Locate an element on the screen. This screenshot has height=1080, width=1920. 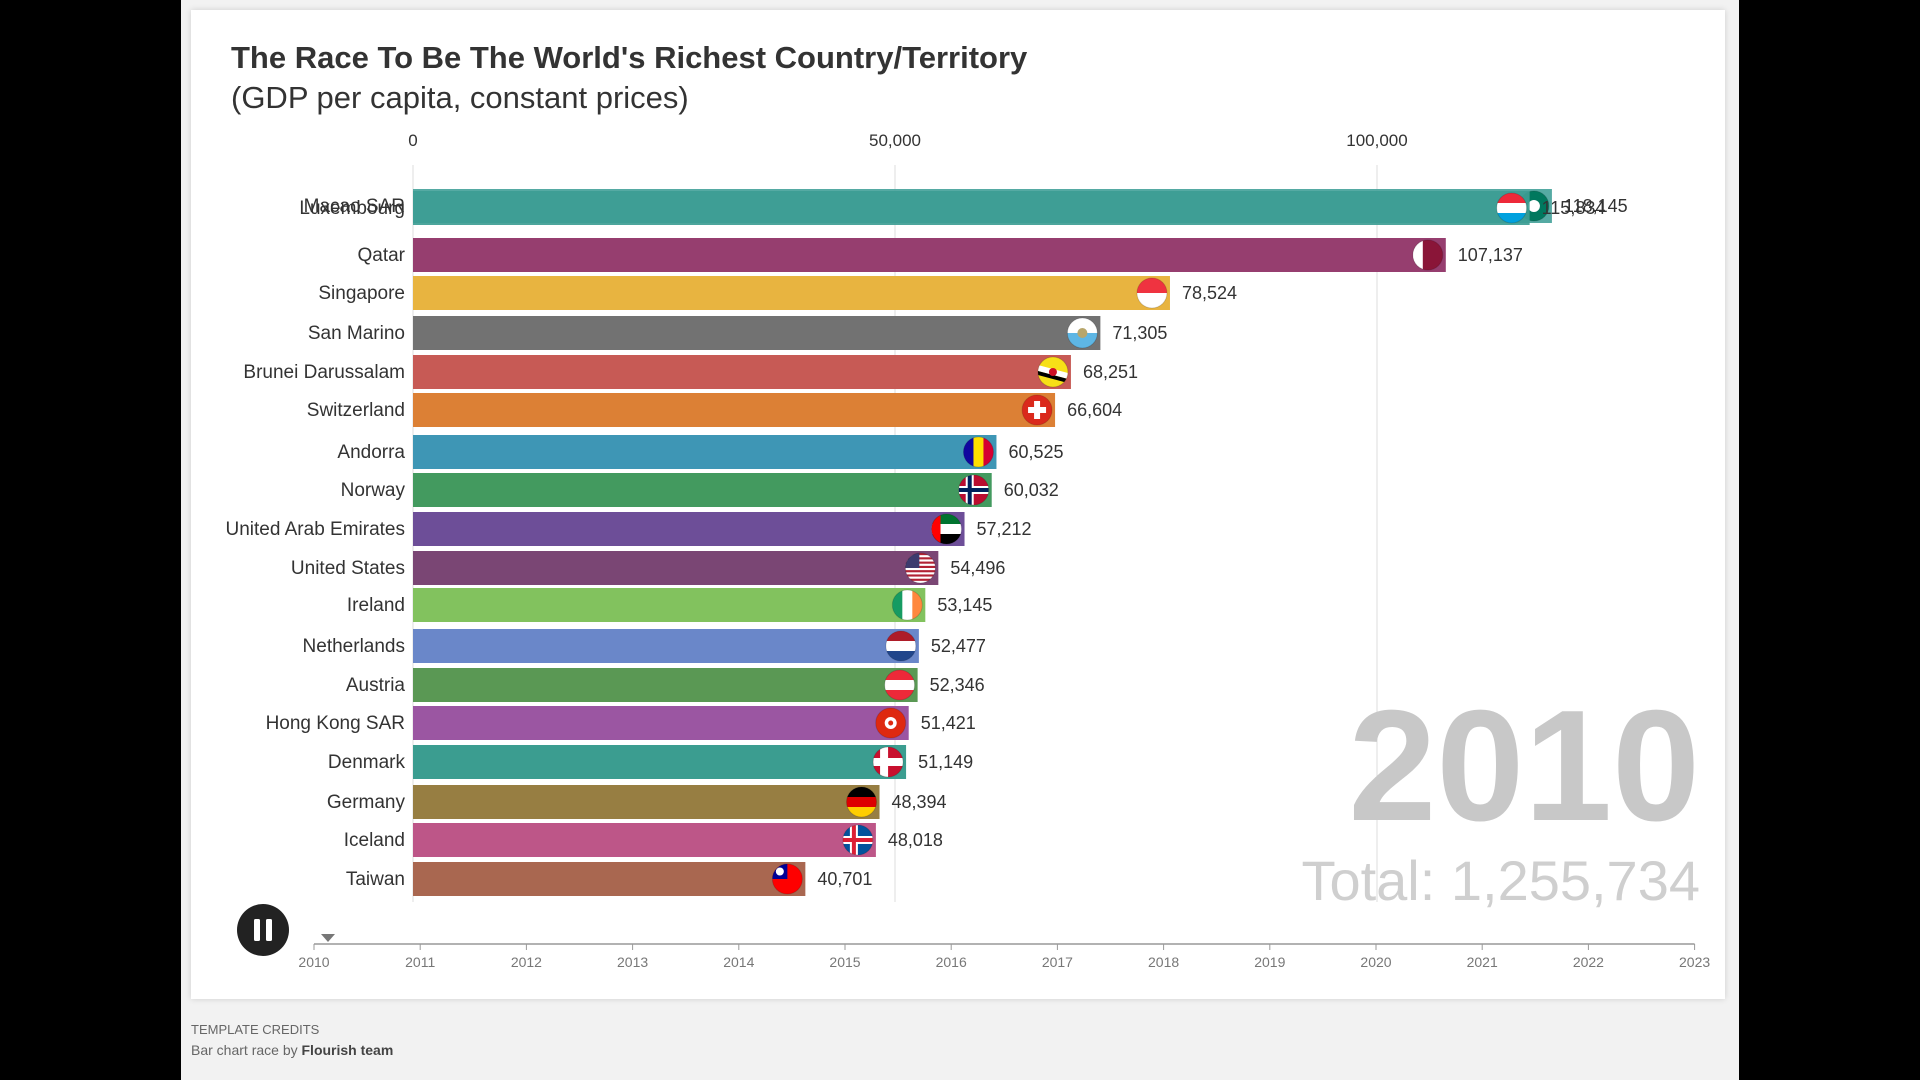
bar-value: 118,145 is located at coordinates (1596, 206).